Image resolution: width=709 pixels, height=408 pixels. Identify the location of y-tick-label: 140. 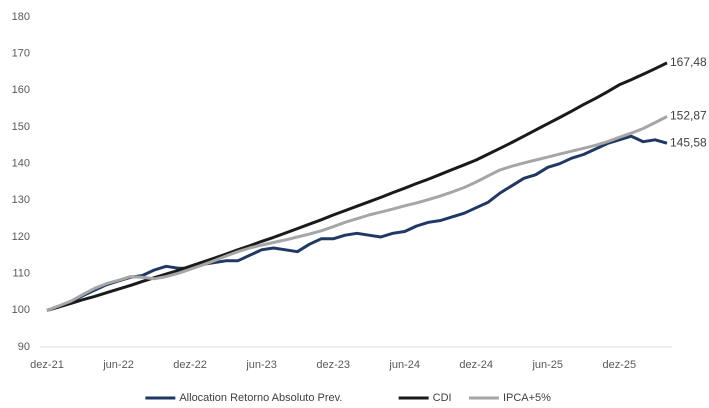
(21, 164).